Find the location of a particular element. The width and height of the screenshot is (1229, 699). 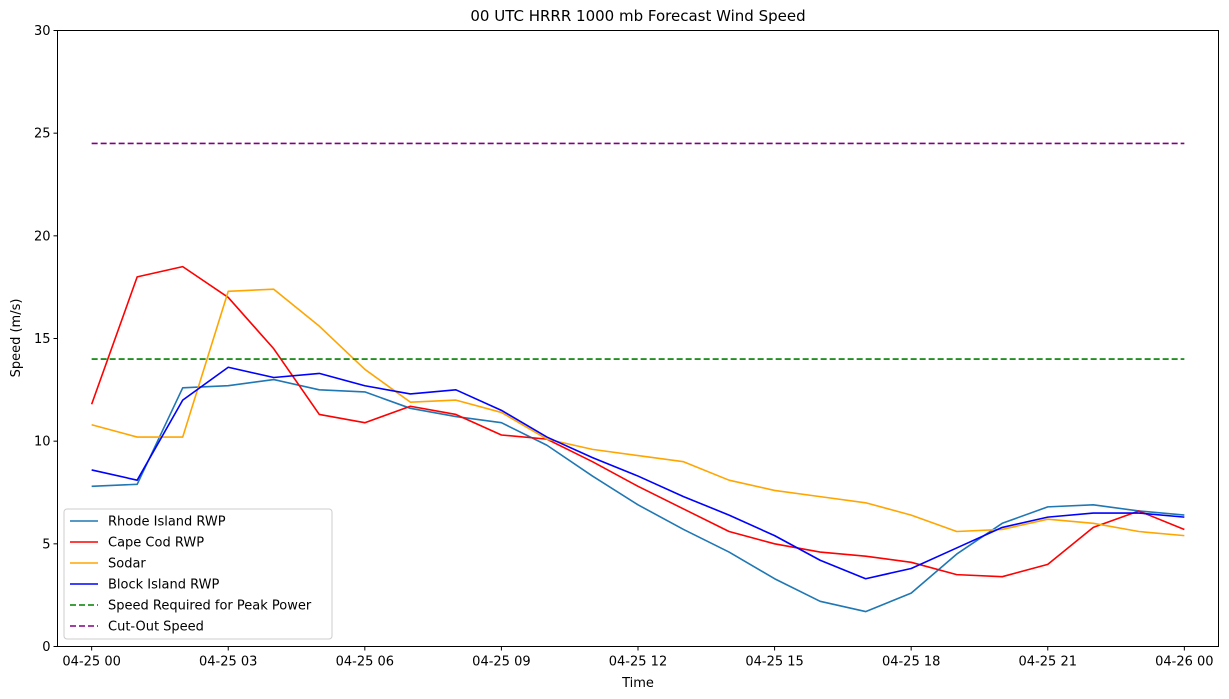

x-tick-label: 04-25 18 is located at coordinates (911, 662).